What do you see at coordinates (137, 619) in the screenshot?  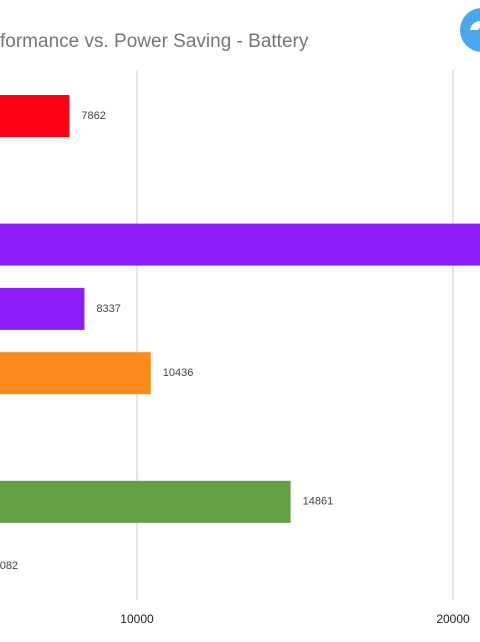 I see `x-tick-label: 10000` at bounding box center [137, 619].